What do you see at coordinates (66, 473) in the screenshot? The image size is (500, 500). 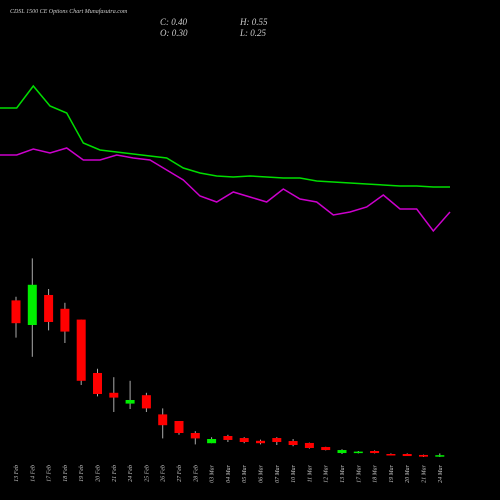 I see `x-tick-label: 18 Feb` at bounding box center [66, 473].